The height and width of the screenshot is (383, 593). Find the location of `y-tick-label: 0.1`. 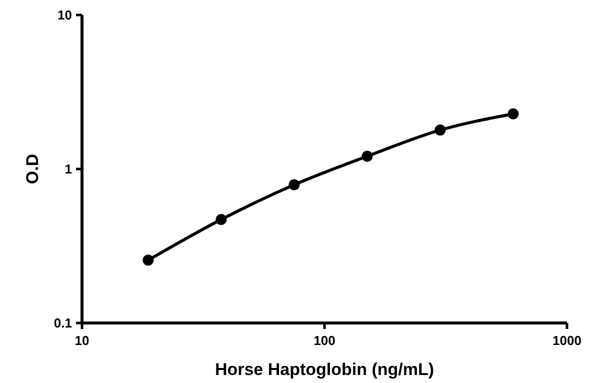

y-tick-label: 0.1 is located at coordinates (63, 323).